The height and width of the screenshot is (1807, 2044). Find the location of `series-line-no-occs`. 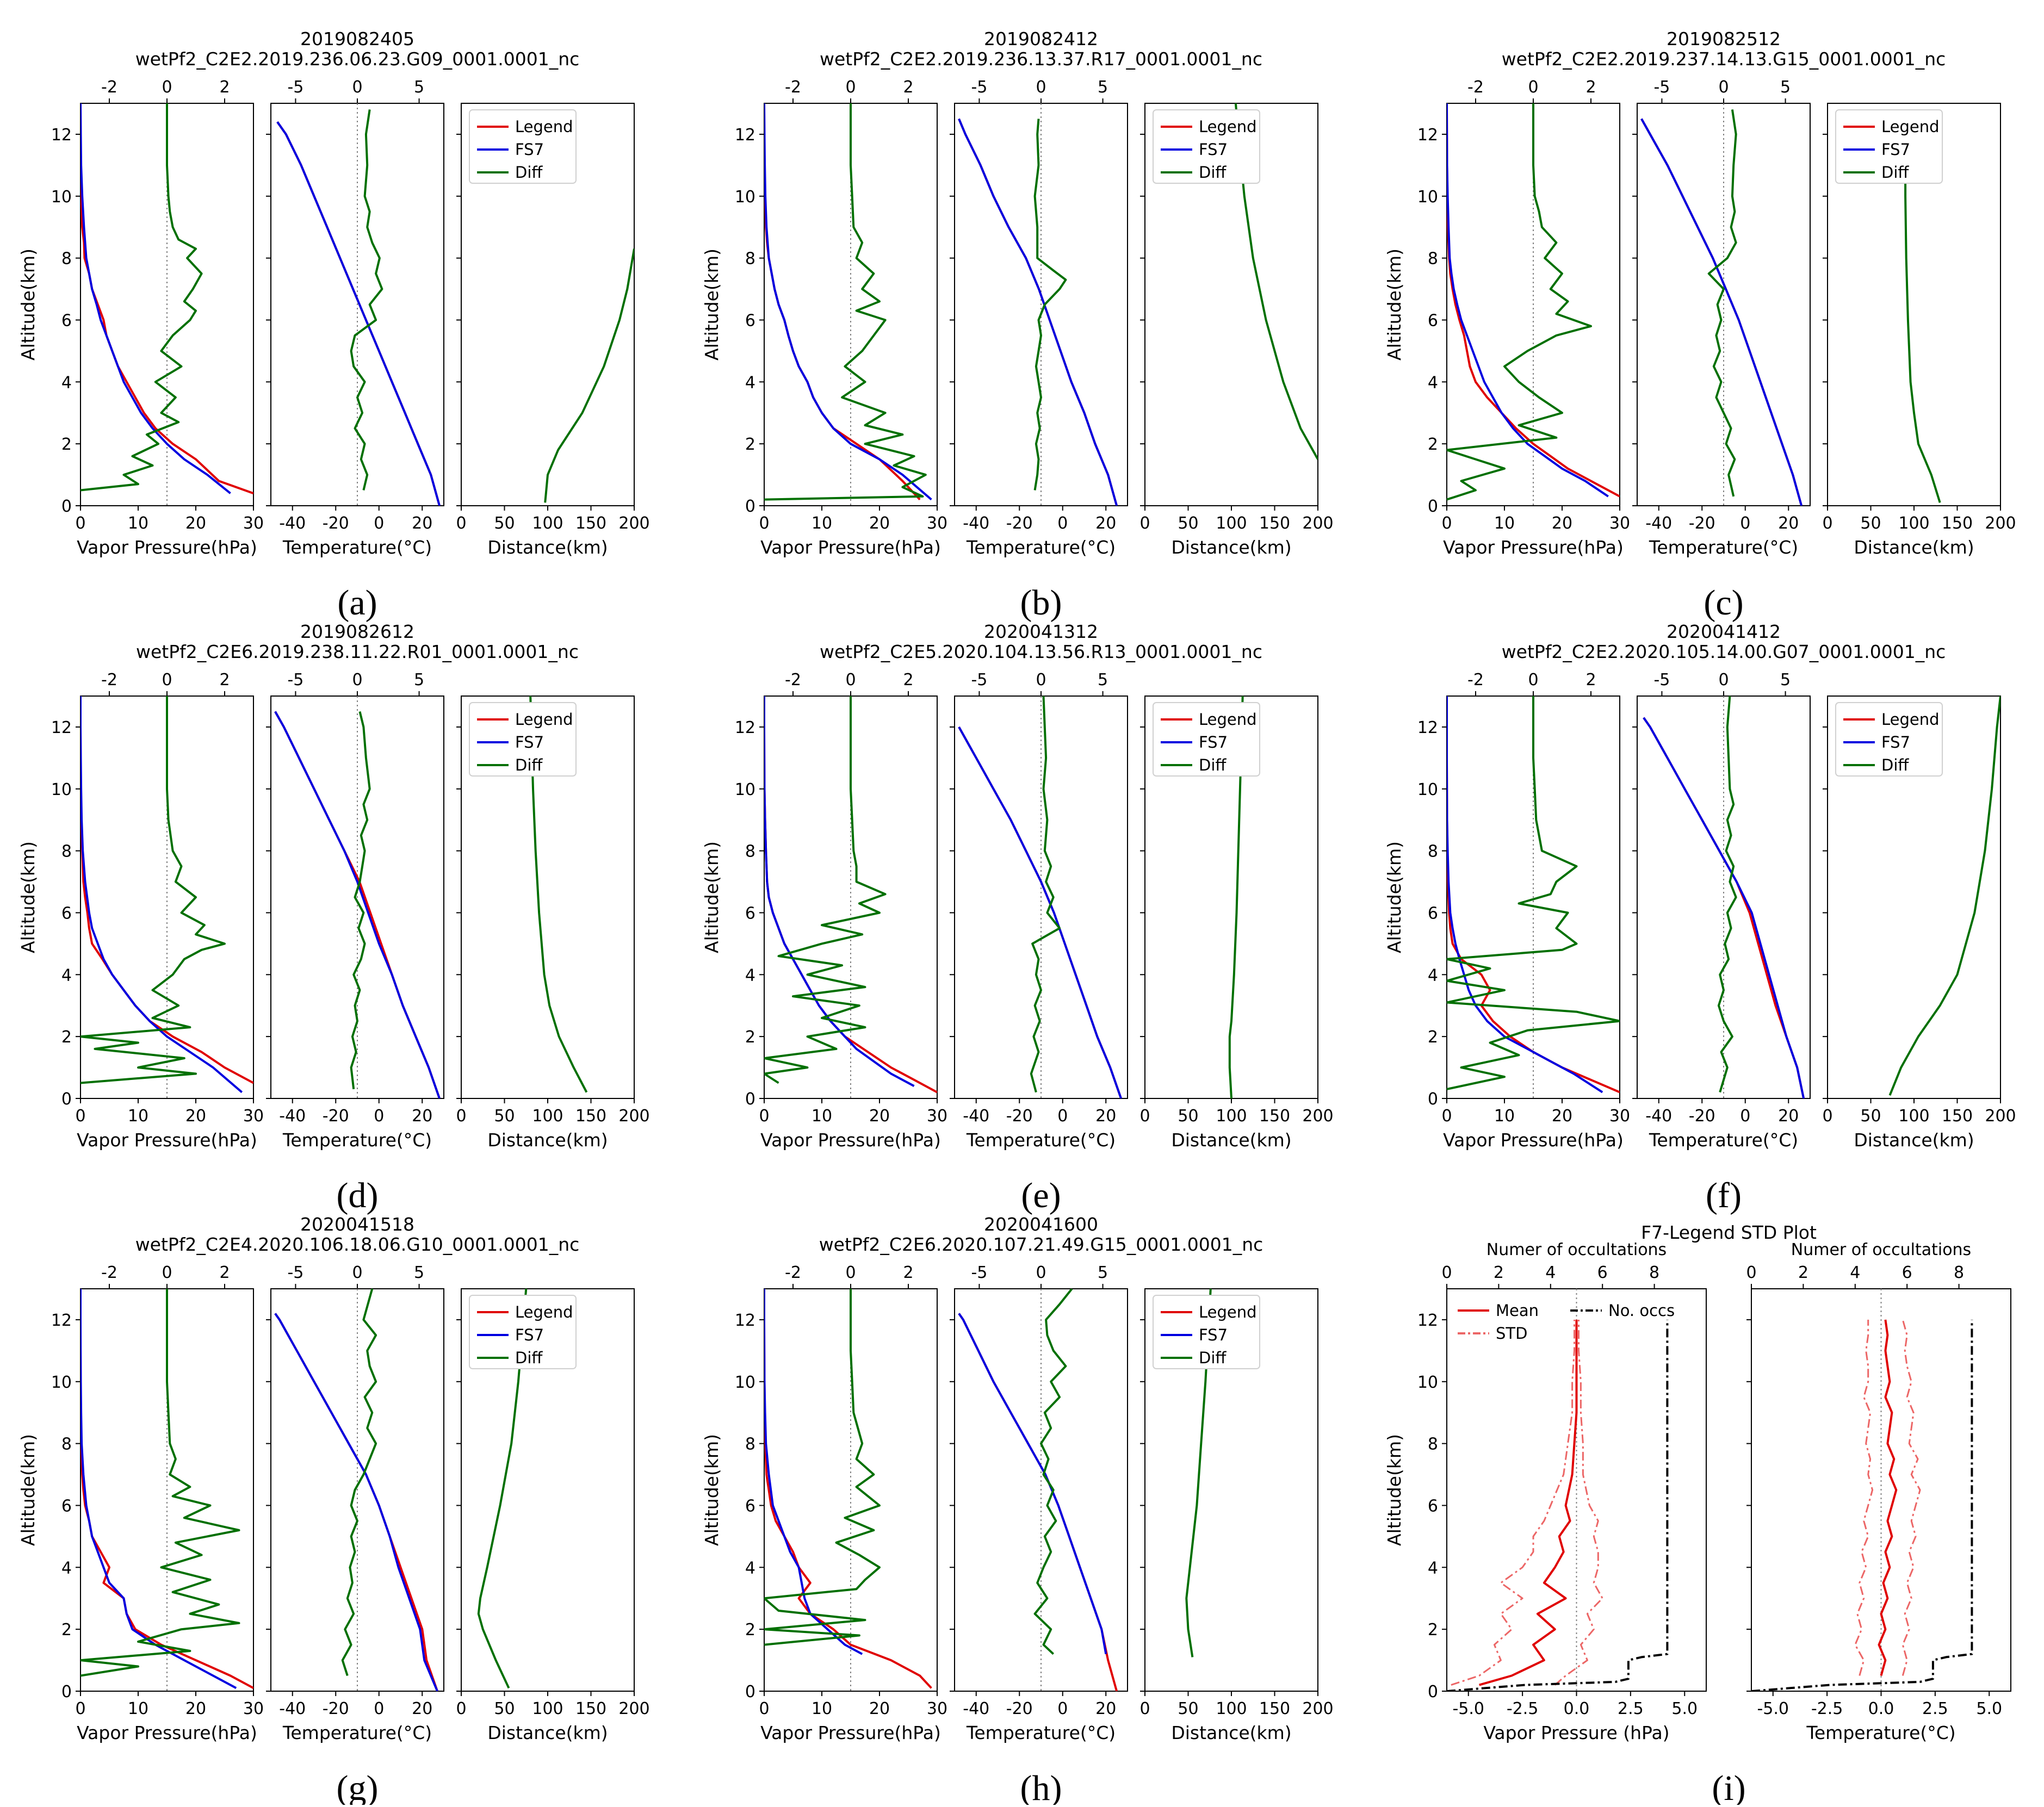

series-line-no-occs is located at coordinates (1558, 1505).